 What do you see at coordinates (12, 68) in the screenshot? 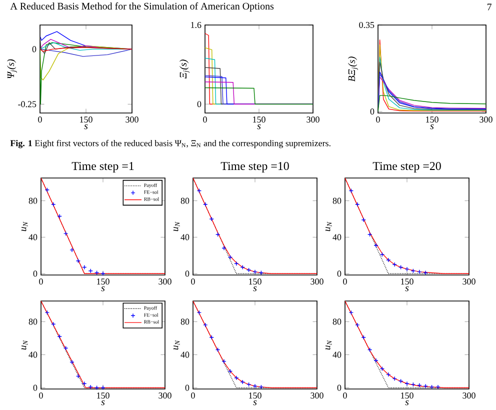
I see `y-axis-title: Ψ$_{j}$(s)` at bounding box center [12, 68].